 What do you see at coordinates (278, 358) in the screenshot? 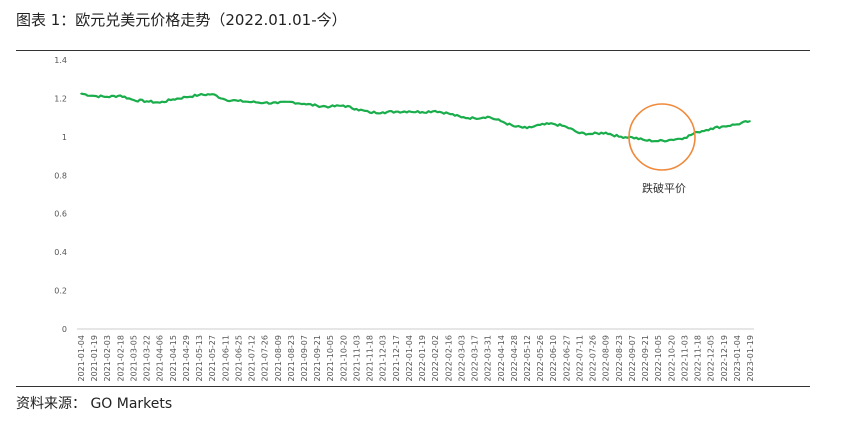
I see `x-tick-label: 2021-08-09` at bounding box center [278, 358].